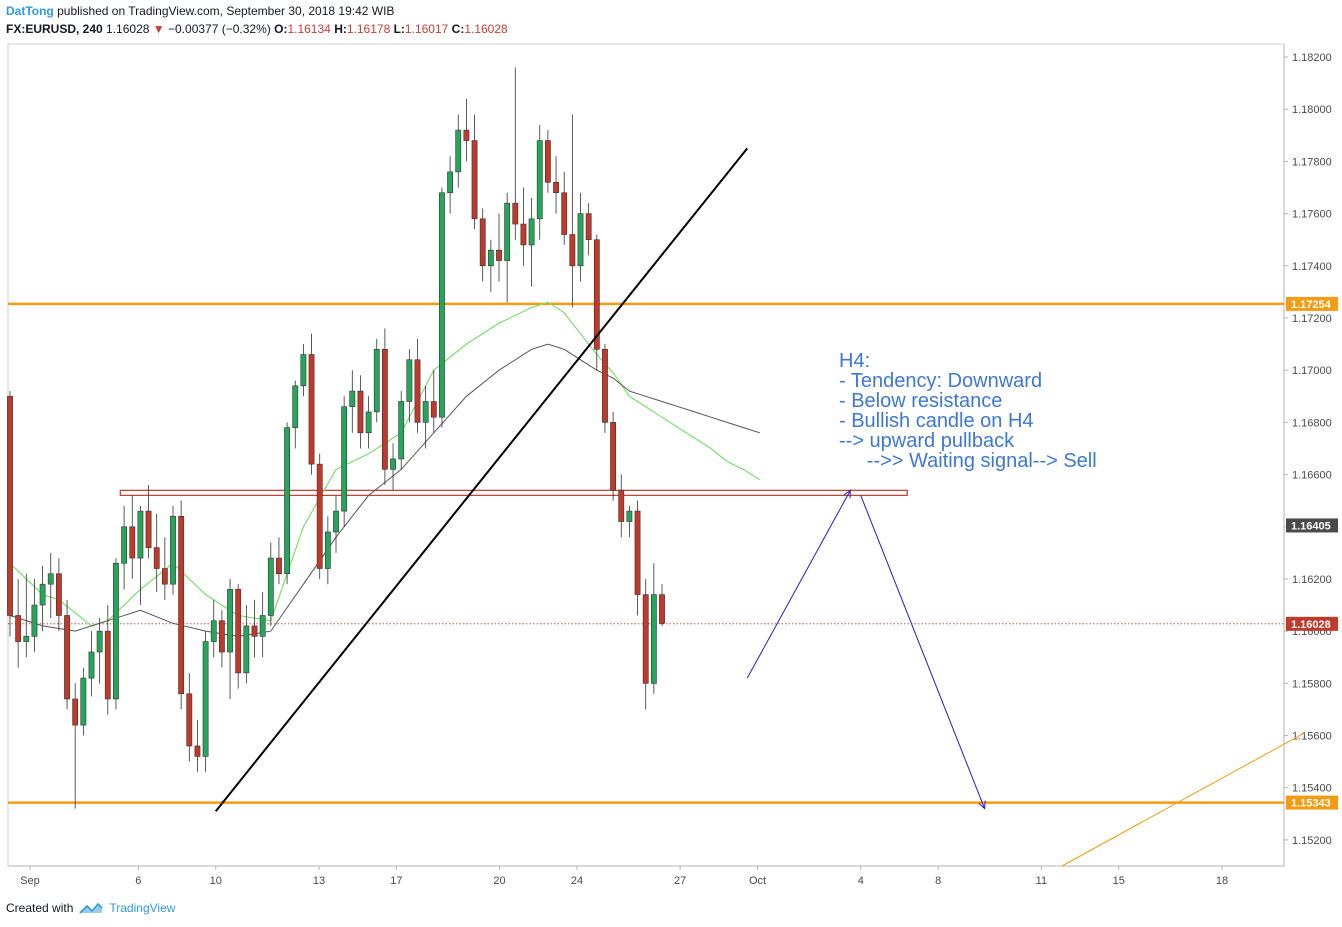  What do you see at coordinates (1312, 267) in the screenshot?
I see `price-tick-label: 1.17400` at bounding box center [1312, 267].